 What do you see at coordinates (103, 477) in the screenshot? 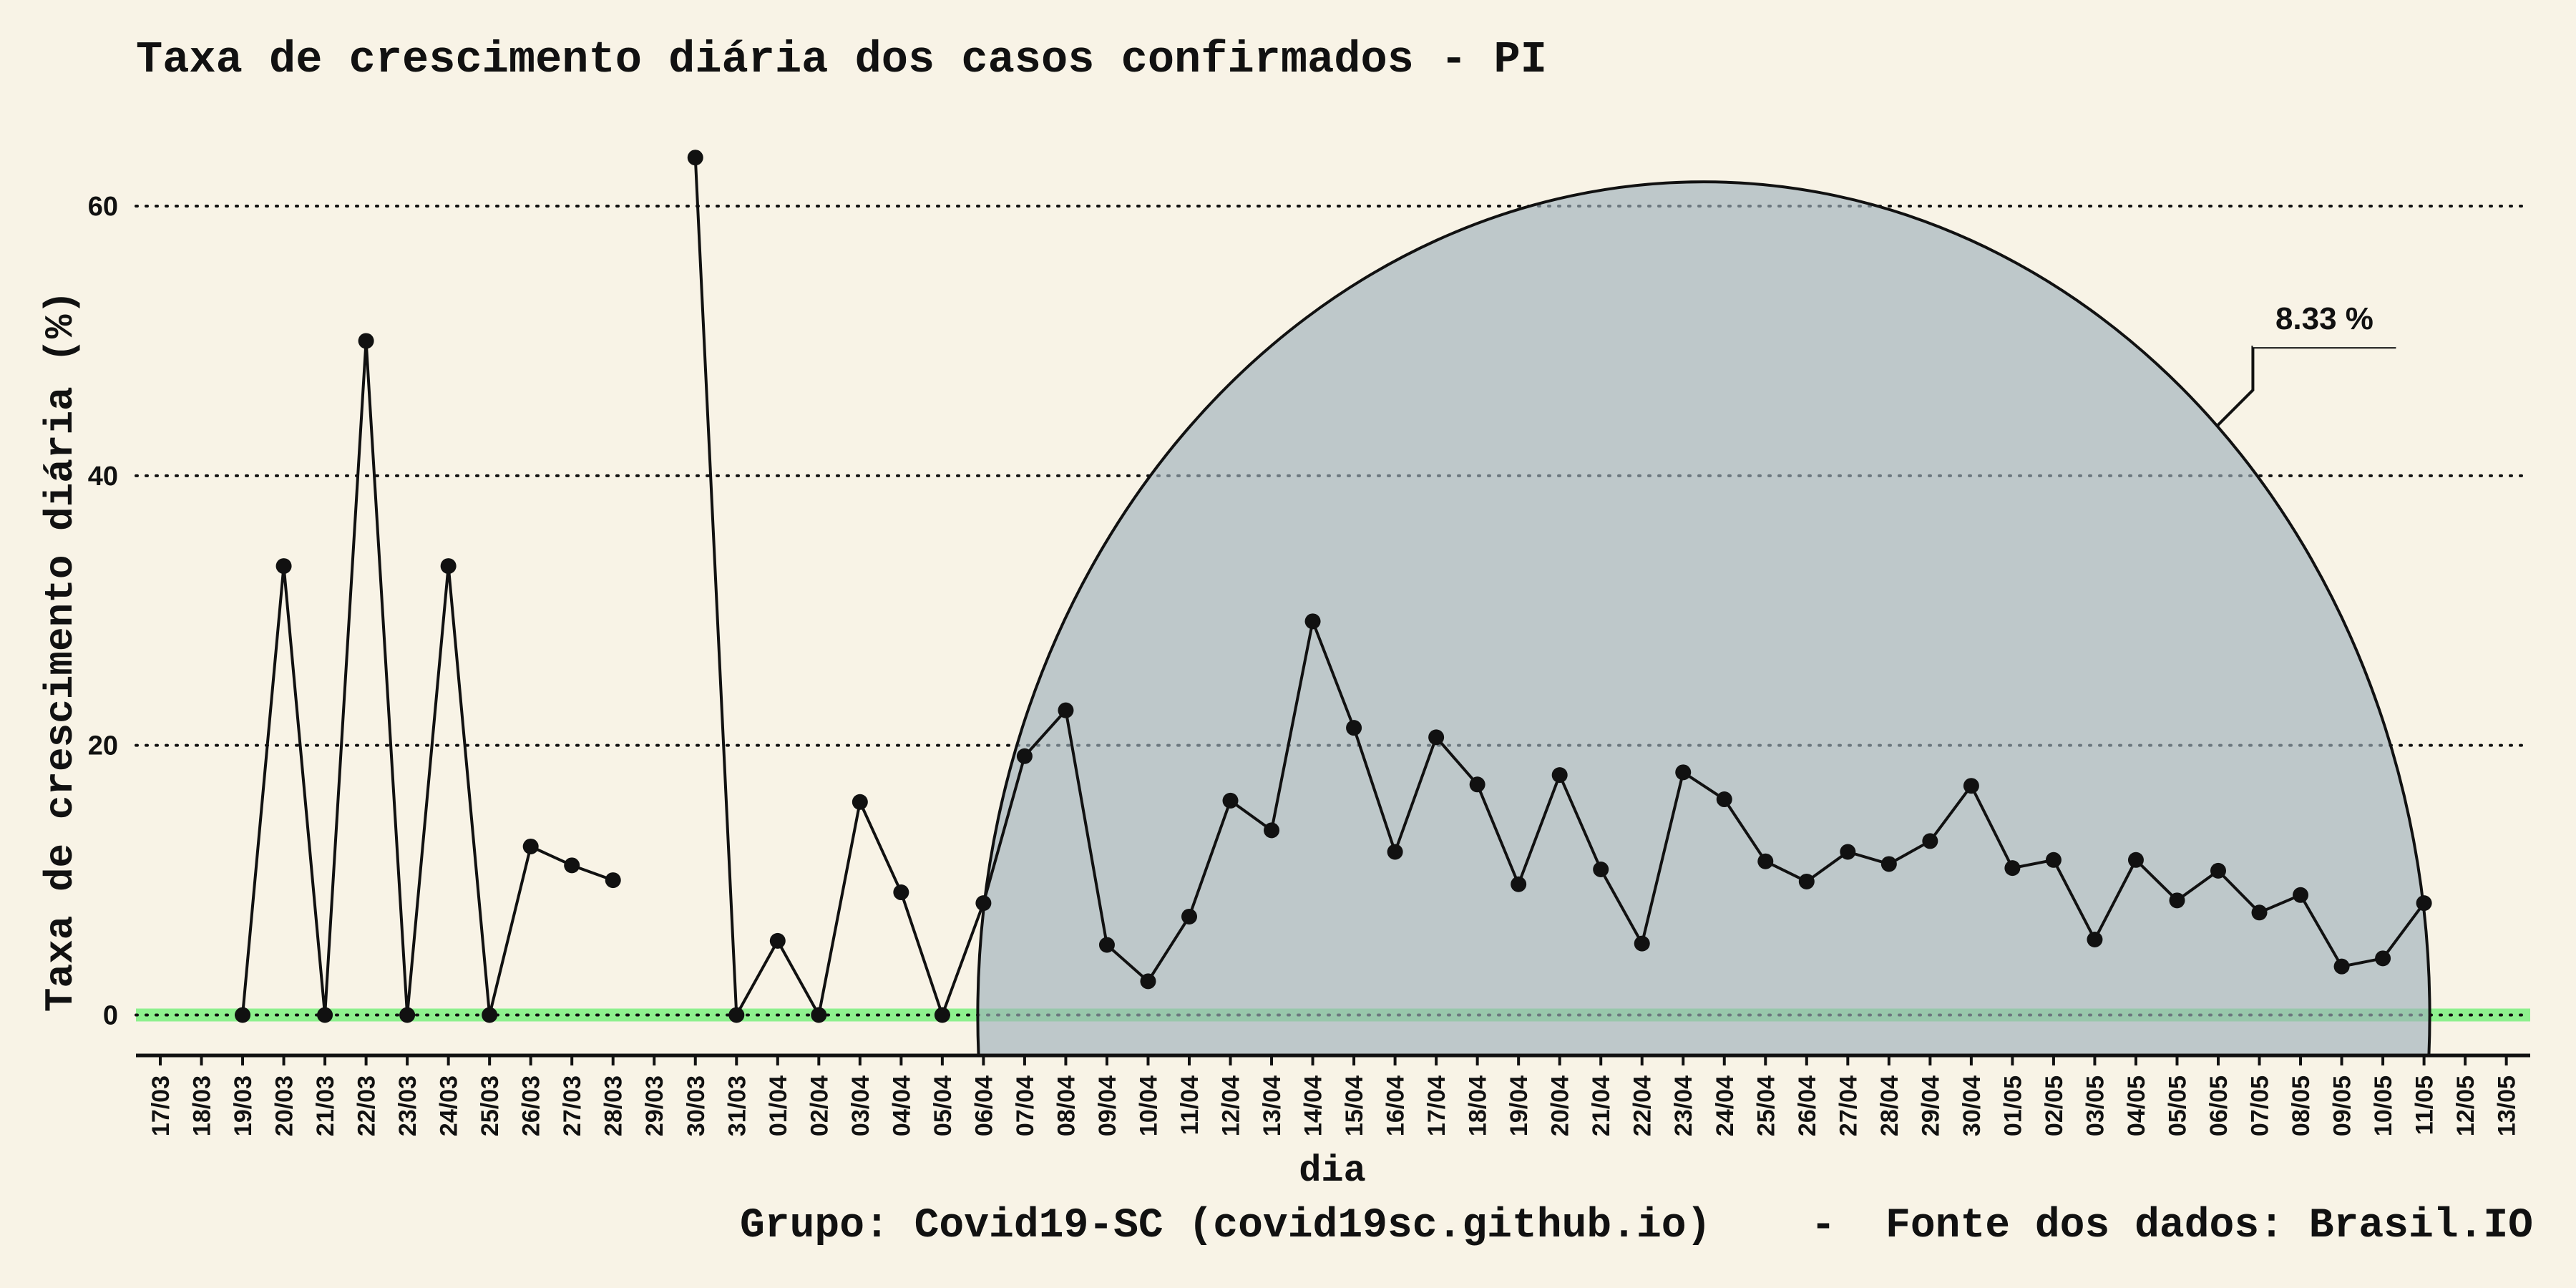
I see `y-tick-label-40: 40` at bounding box center [103, 477].